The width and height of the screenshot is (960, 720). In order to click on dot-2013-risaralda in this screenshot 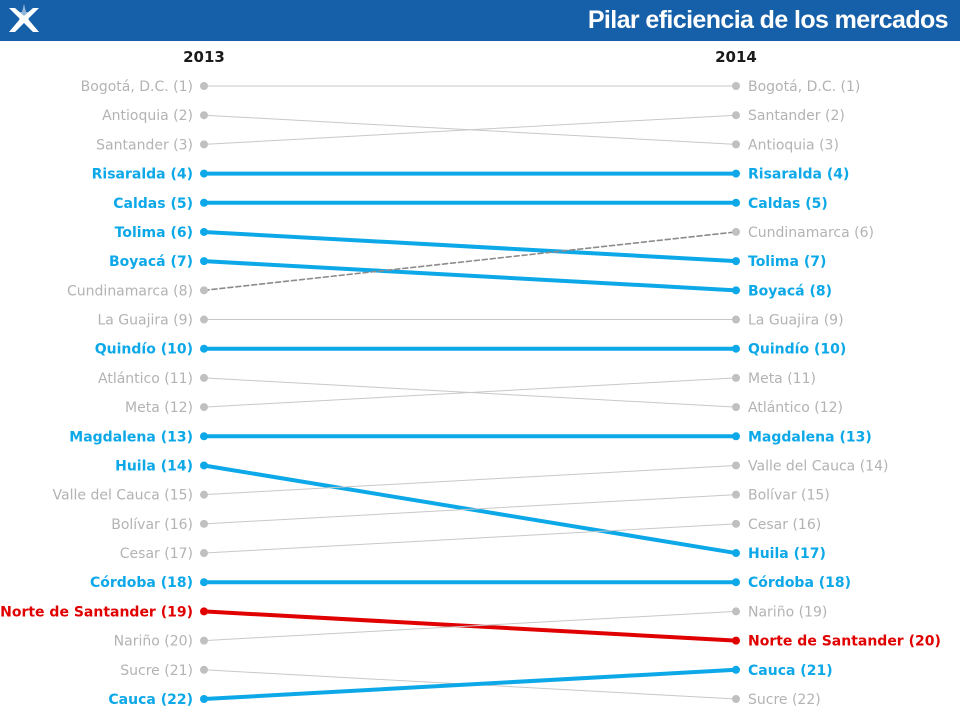, I will do `click(204, 173)`.